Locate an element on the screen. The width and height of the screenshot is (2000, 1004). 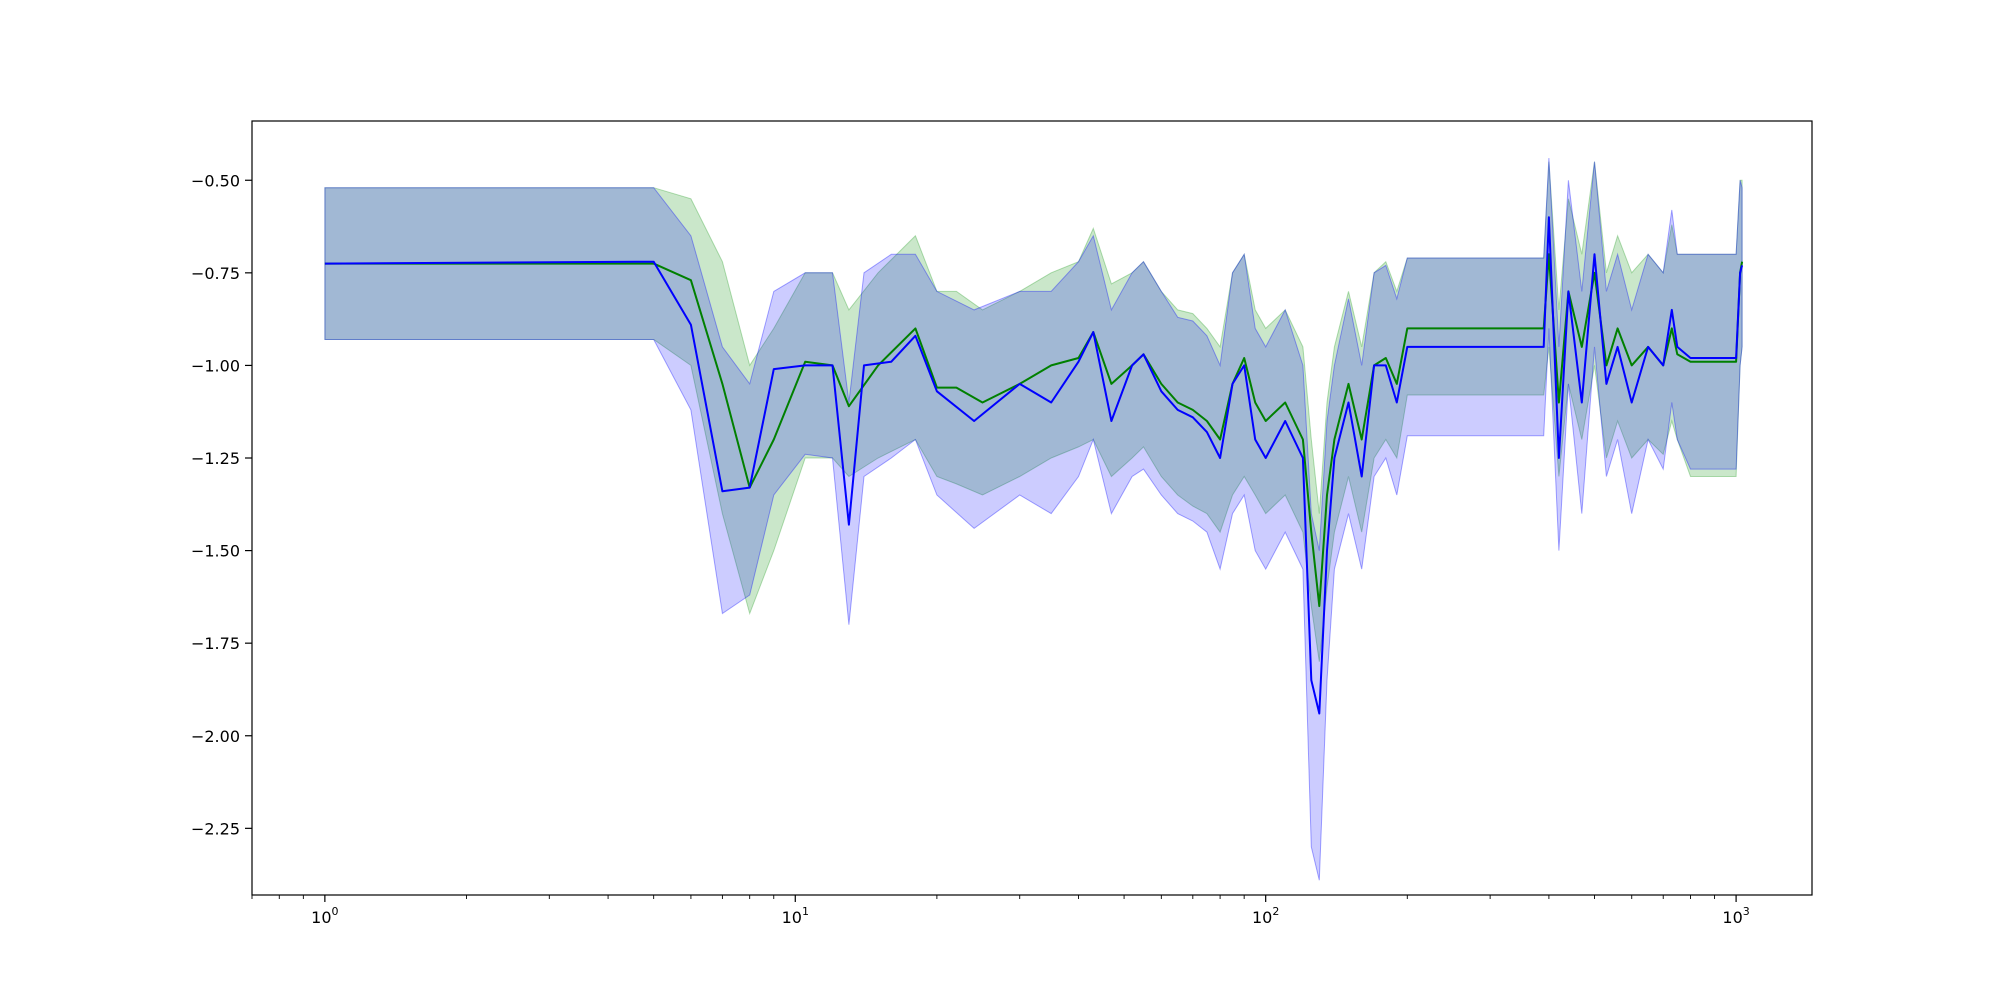
y-tick-label-0: −0.50 is located at coordinates (215, 180).